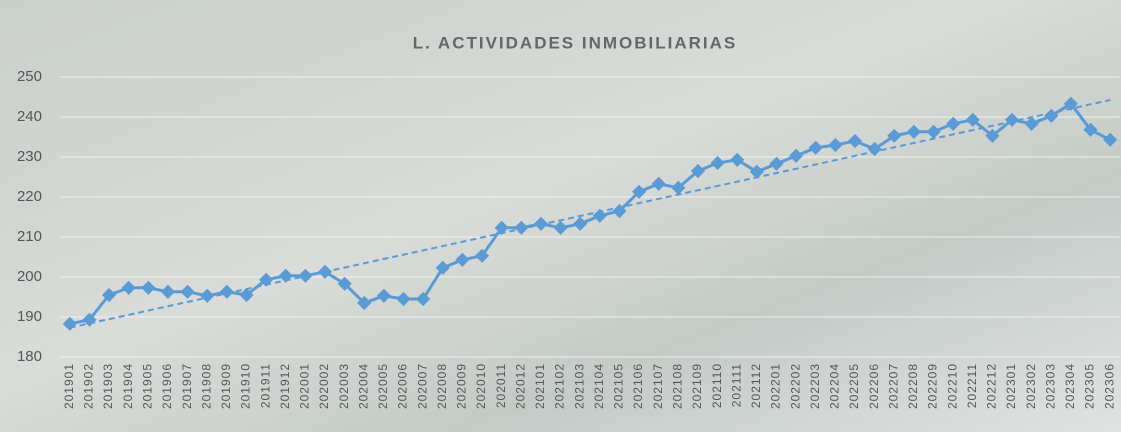 This screenshot has width=1121, height=432. Describe the element at coordinates (89, 386) in the screenshot. I see `x-tick-label: 201902` at that location.